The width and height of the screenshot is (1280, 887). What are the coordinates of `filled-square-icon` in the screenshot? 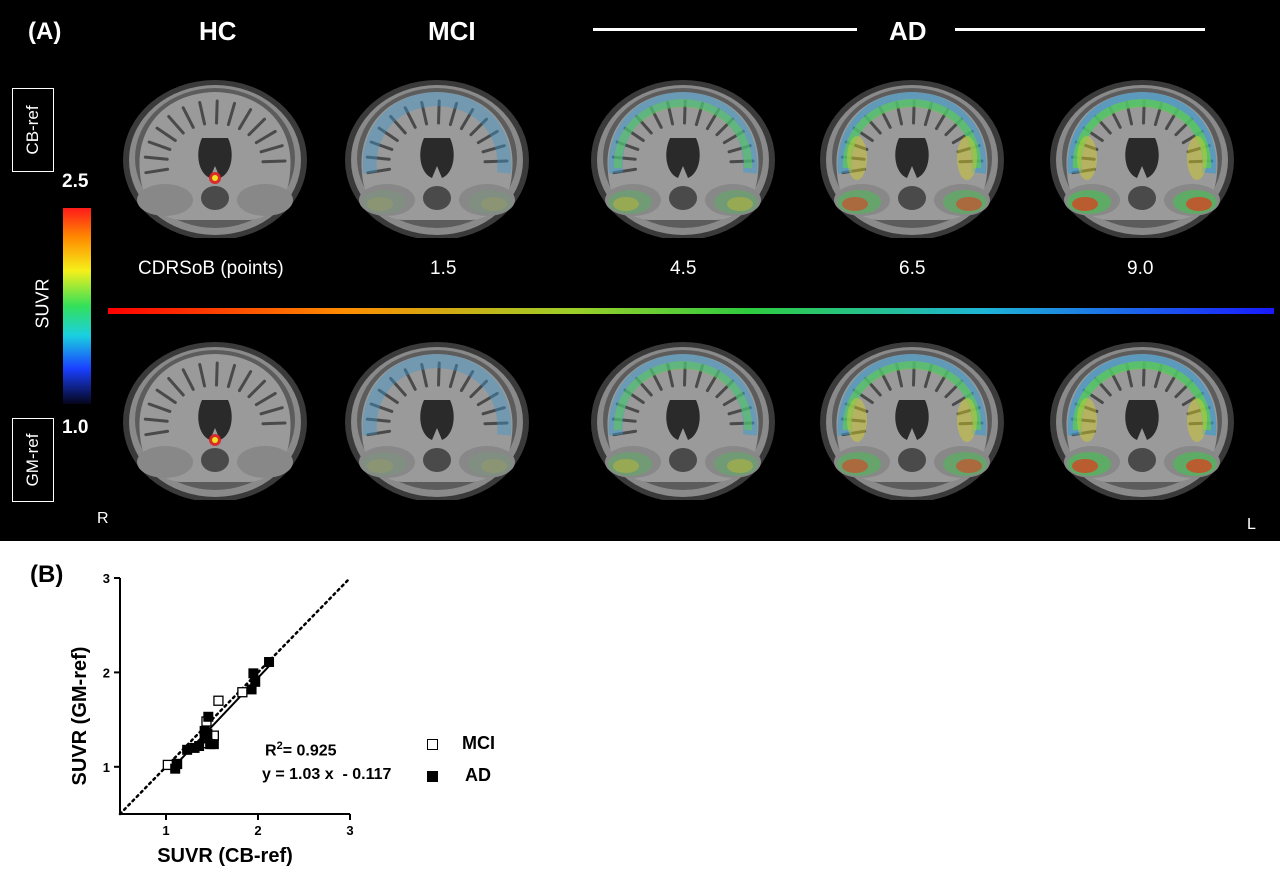 It's located at (432, 776).